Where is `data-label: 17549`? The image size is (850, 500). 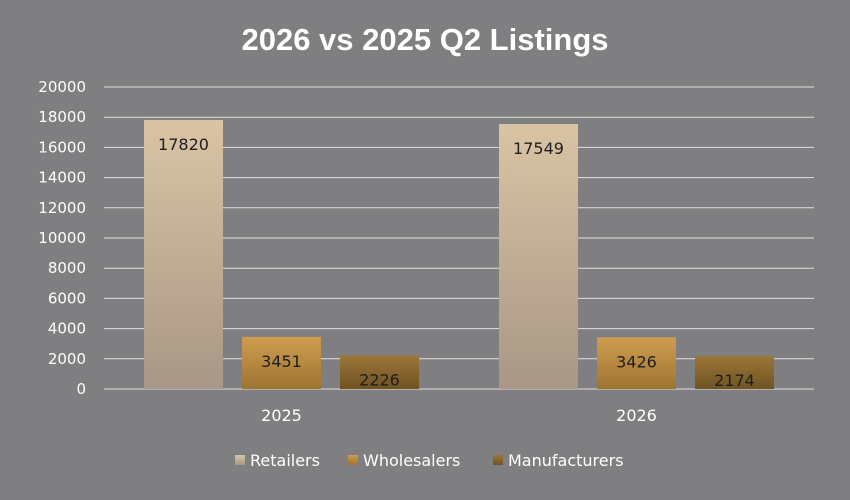 data-label: 17549 is located at coordinates (538, 148).